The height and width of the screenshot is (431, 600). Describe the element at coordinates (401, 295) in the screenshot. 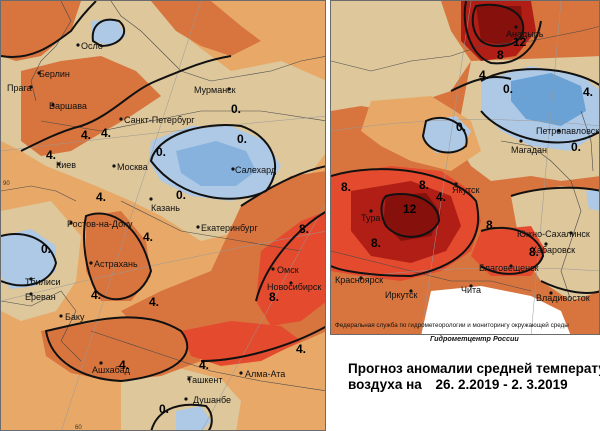

I see `city-irkutsk: Иркутск` at that location.